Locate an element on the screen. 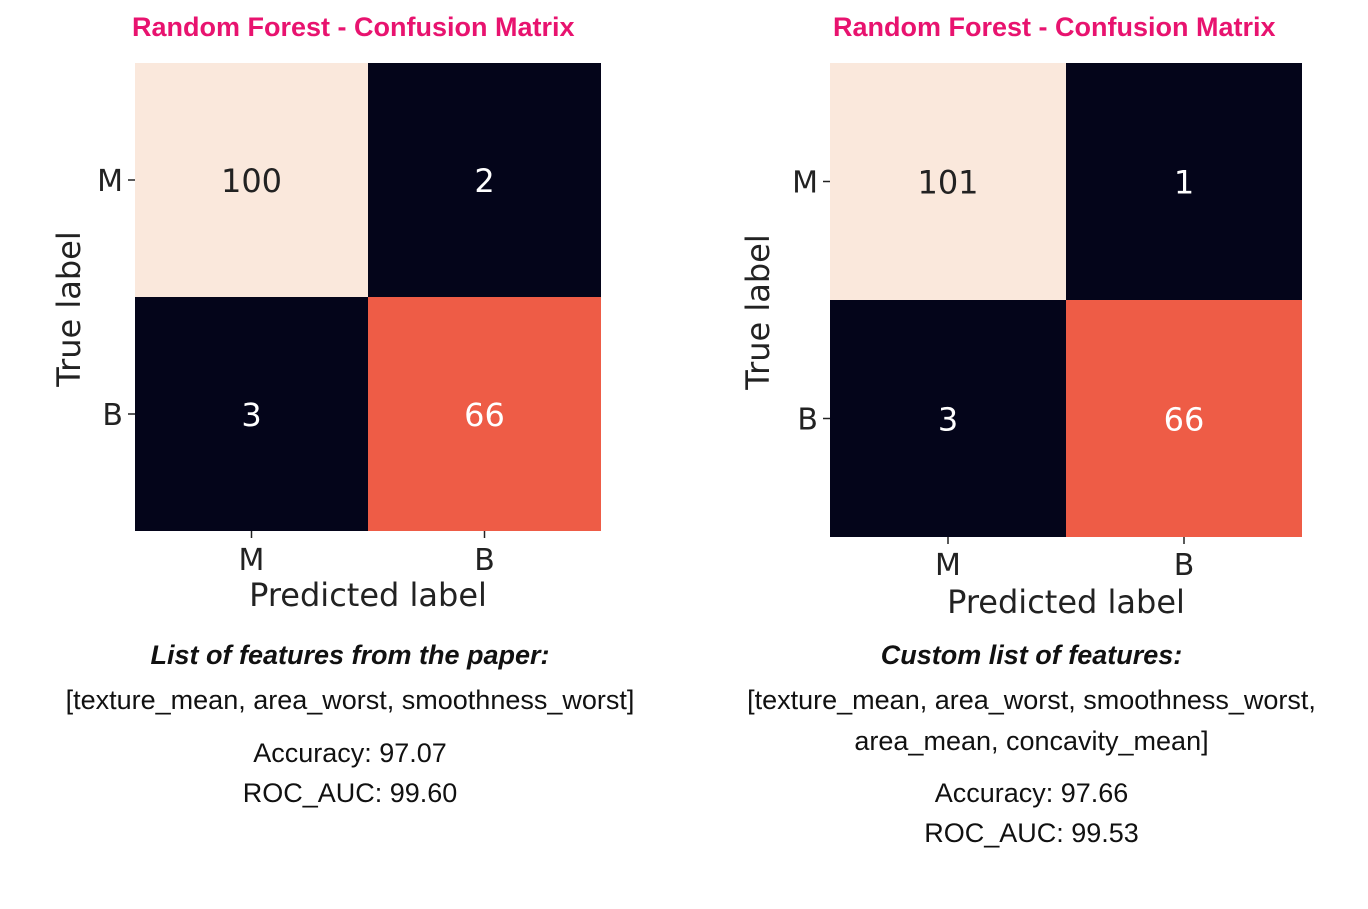 The image size is (1368, 909). cell-value-label: 1 is located at coordinates (1184, 183).